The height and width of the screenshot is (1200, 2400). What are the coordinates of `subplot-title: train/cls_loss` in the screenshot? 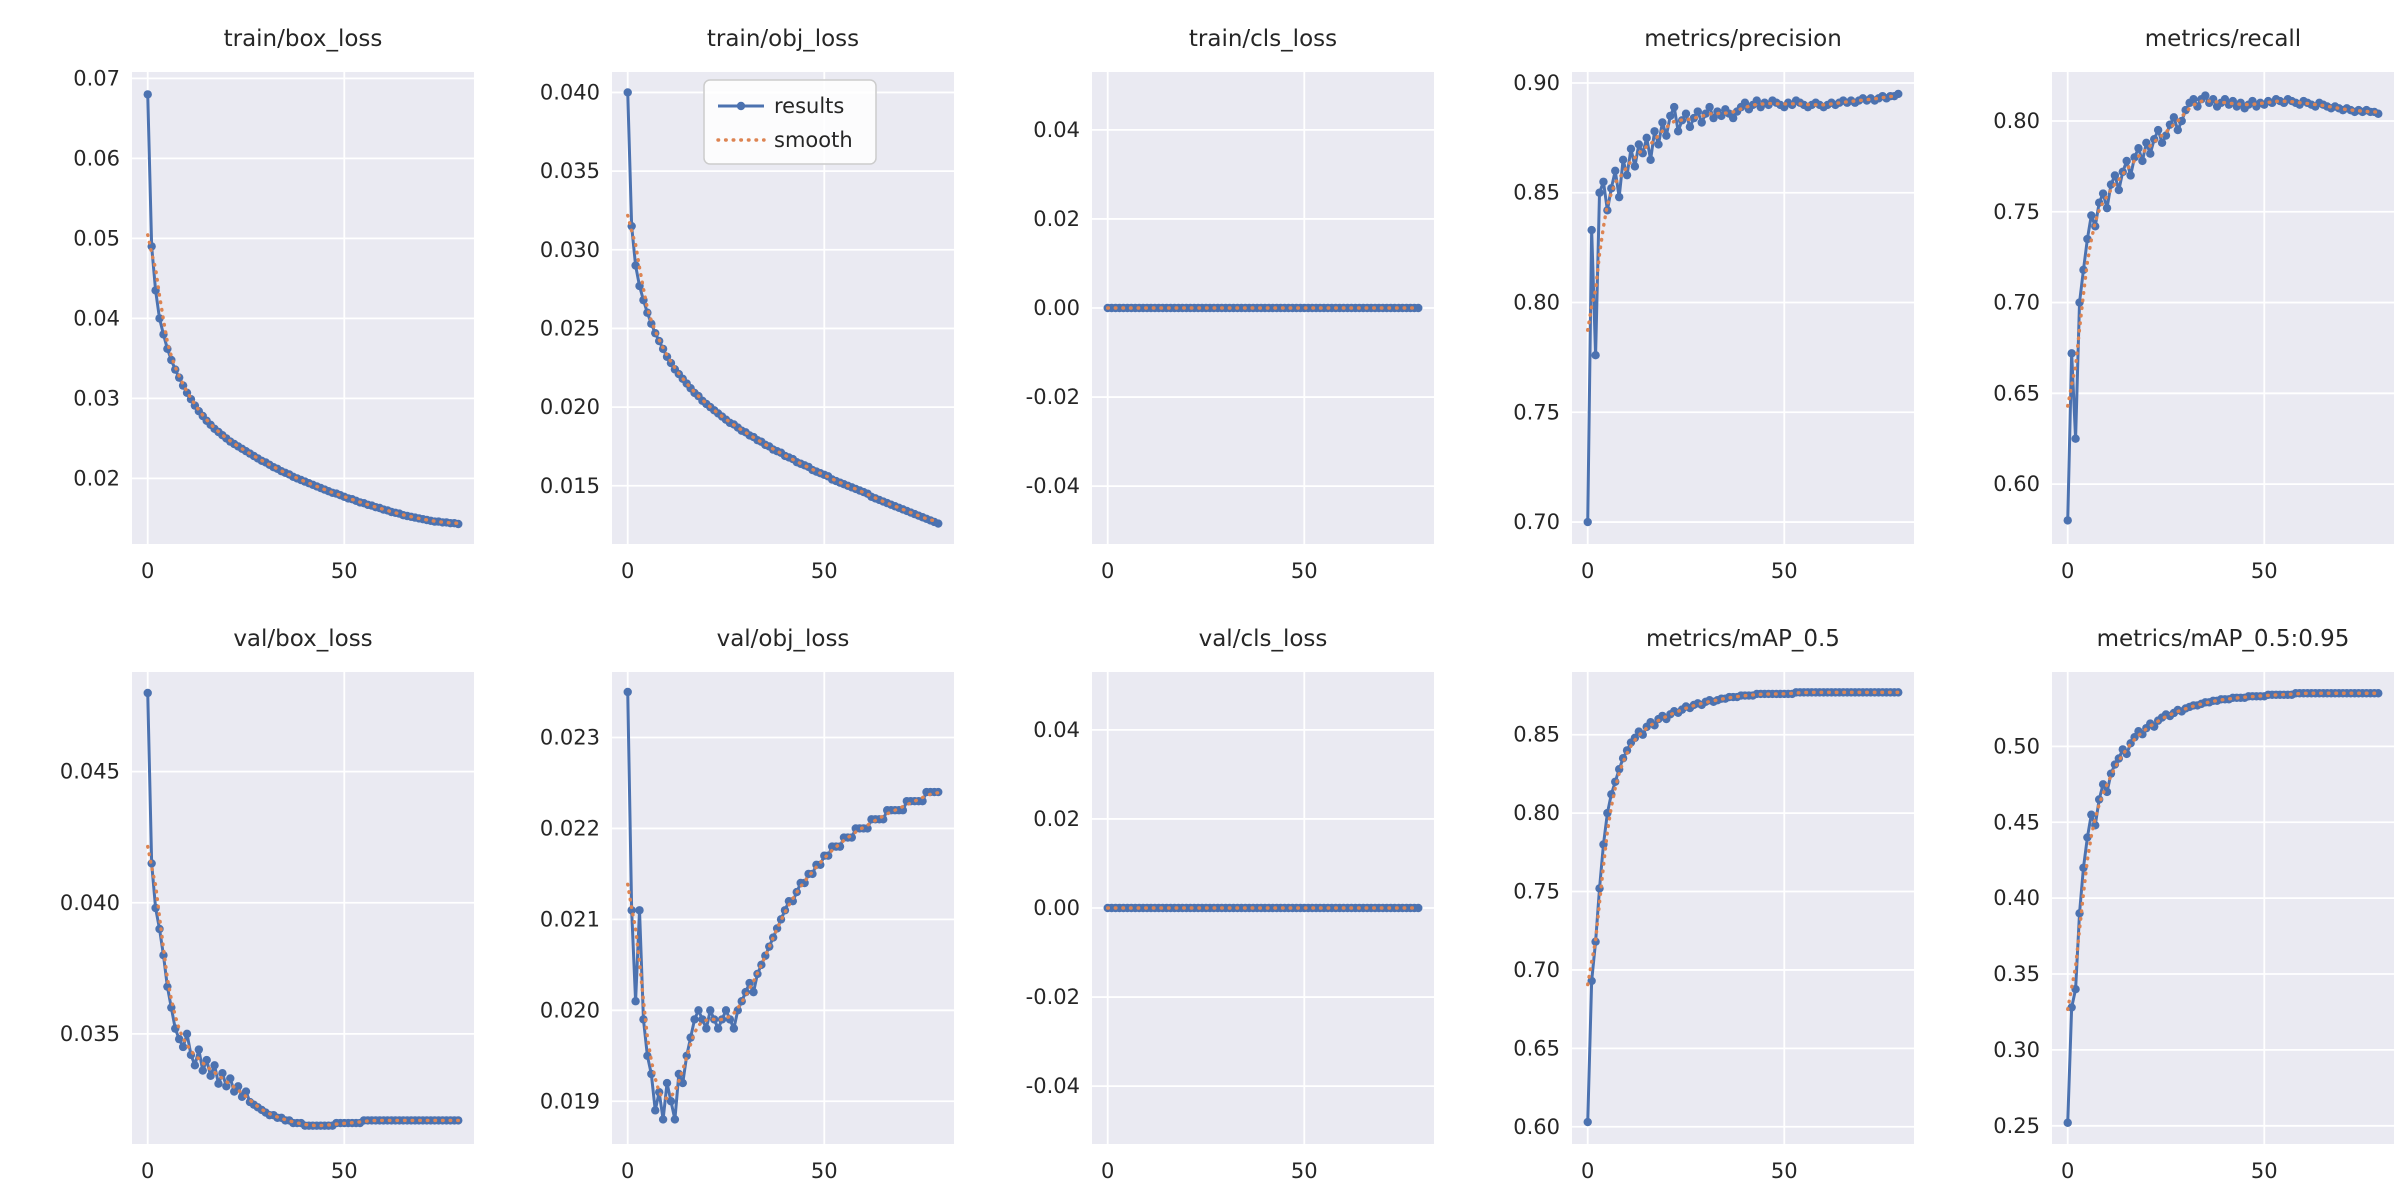 It's located at (1263, 39).